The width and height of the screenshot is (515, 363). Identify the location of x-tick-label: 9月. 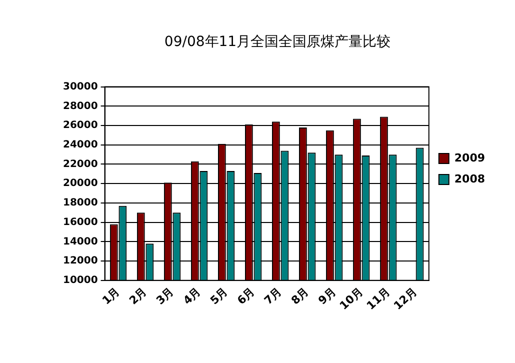
(327, 296).